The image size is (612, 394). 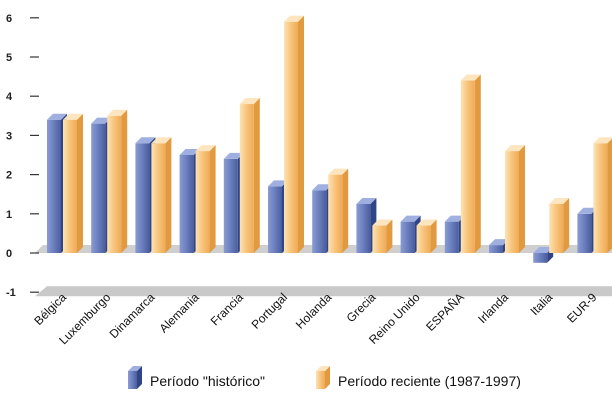 I want to click on y-tick-label: 6, so click(x=9, y=19).